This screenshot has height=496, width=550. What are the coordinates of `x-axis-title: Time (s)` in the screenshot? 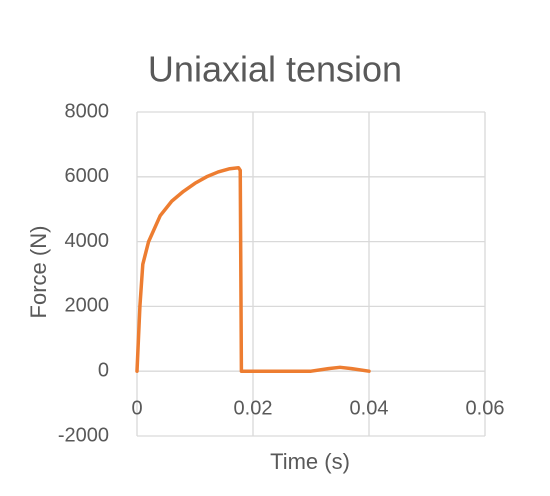 It's located at (310, 461).